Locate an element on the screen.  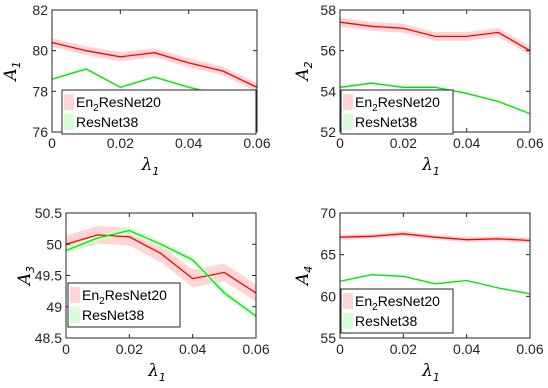
y-axis-label: A3 is located at coordinates (26, 276).